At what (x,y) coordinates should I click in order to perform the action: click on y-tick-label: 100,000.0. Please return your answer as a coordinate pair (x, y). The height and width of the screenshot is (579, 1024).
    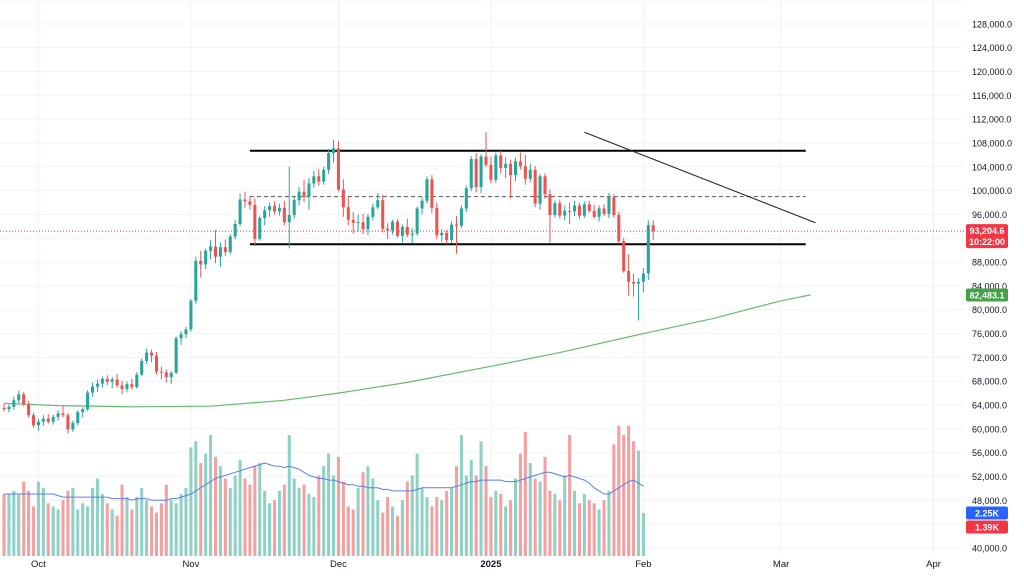
    Looking at the image, I should click on (992, 191).